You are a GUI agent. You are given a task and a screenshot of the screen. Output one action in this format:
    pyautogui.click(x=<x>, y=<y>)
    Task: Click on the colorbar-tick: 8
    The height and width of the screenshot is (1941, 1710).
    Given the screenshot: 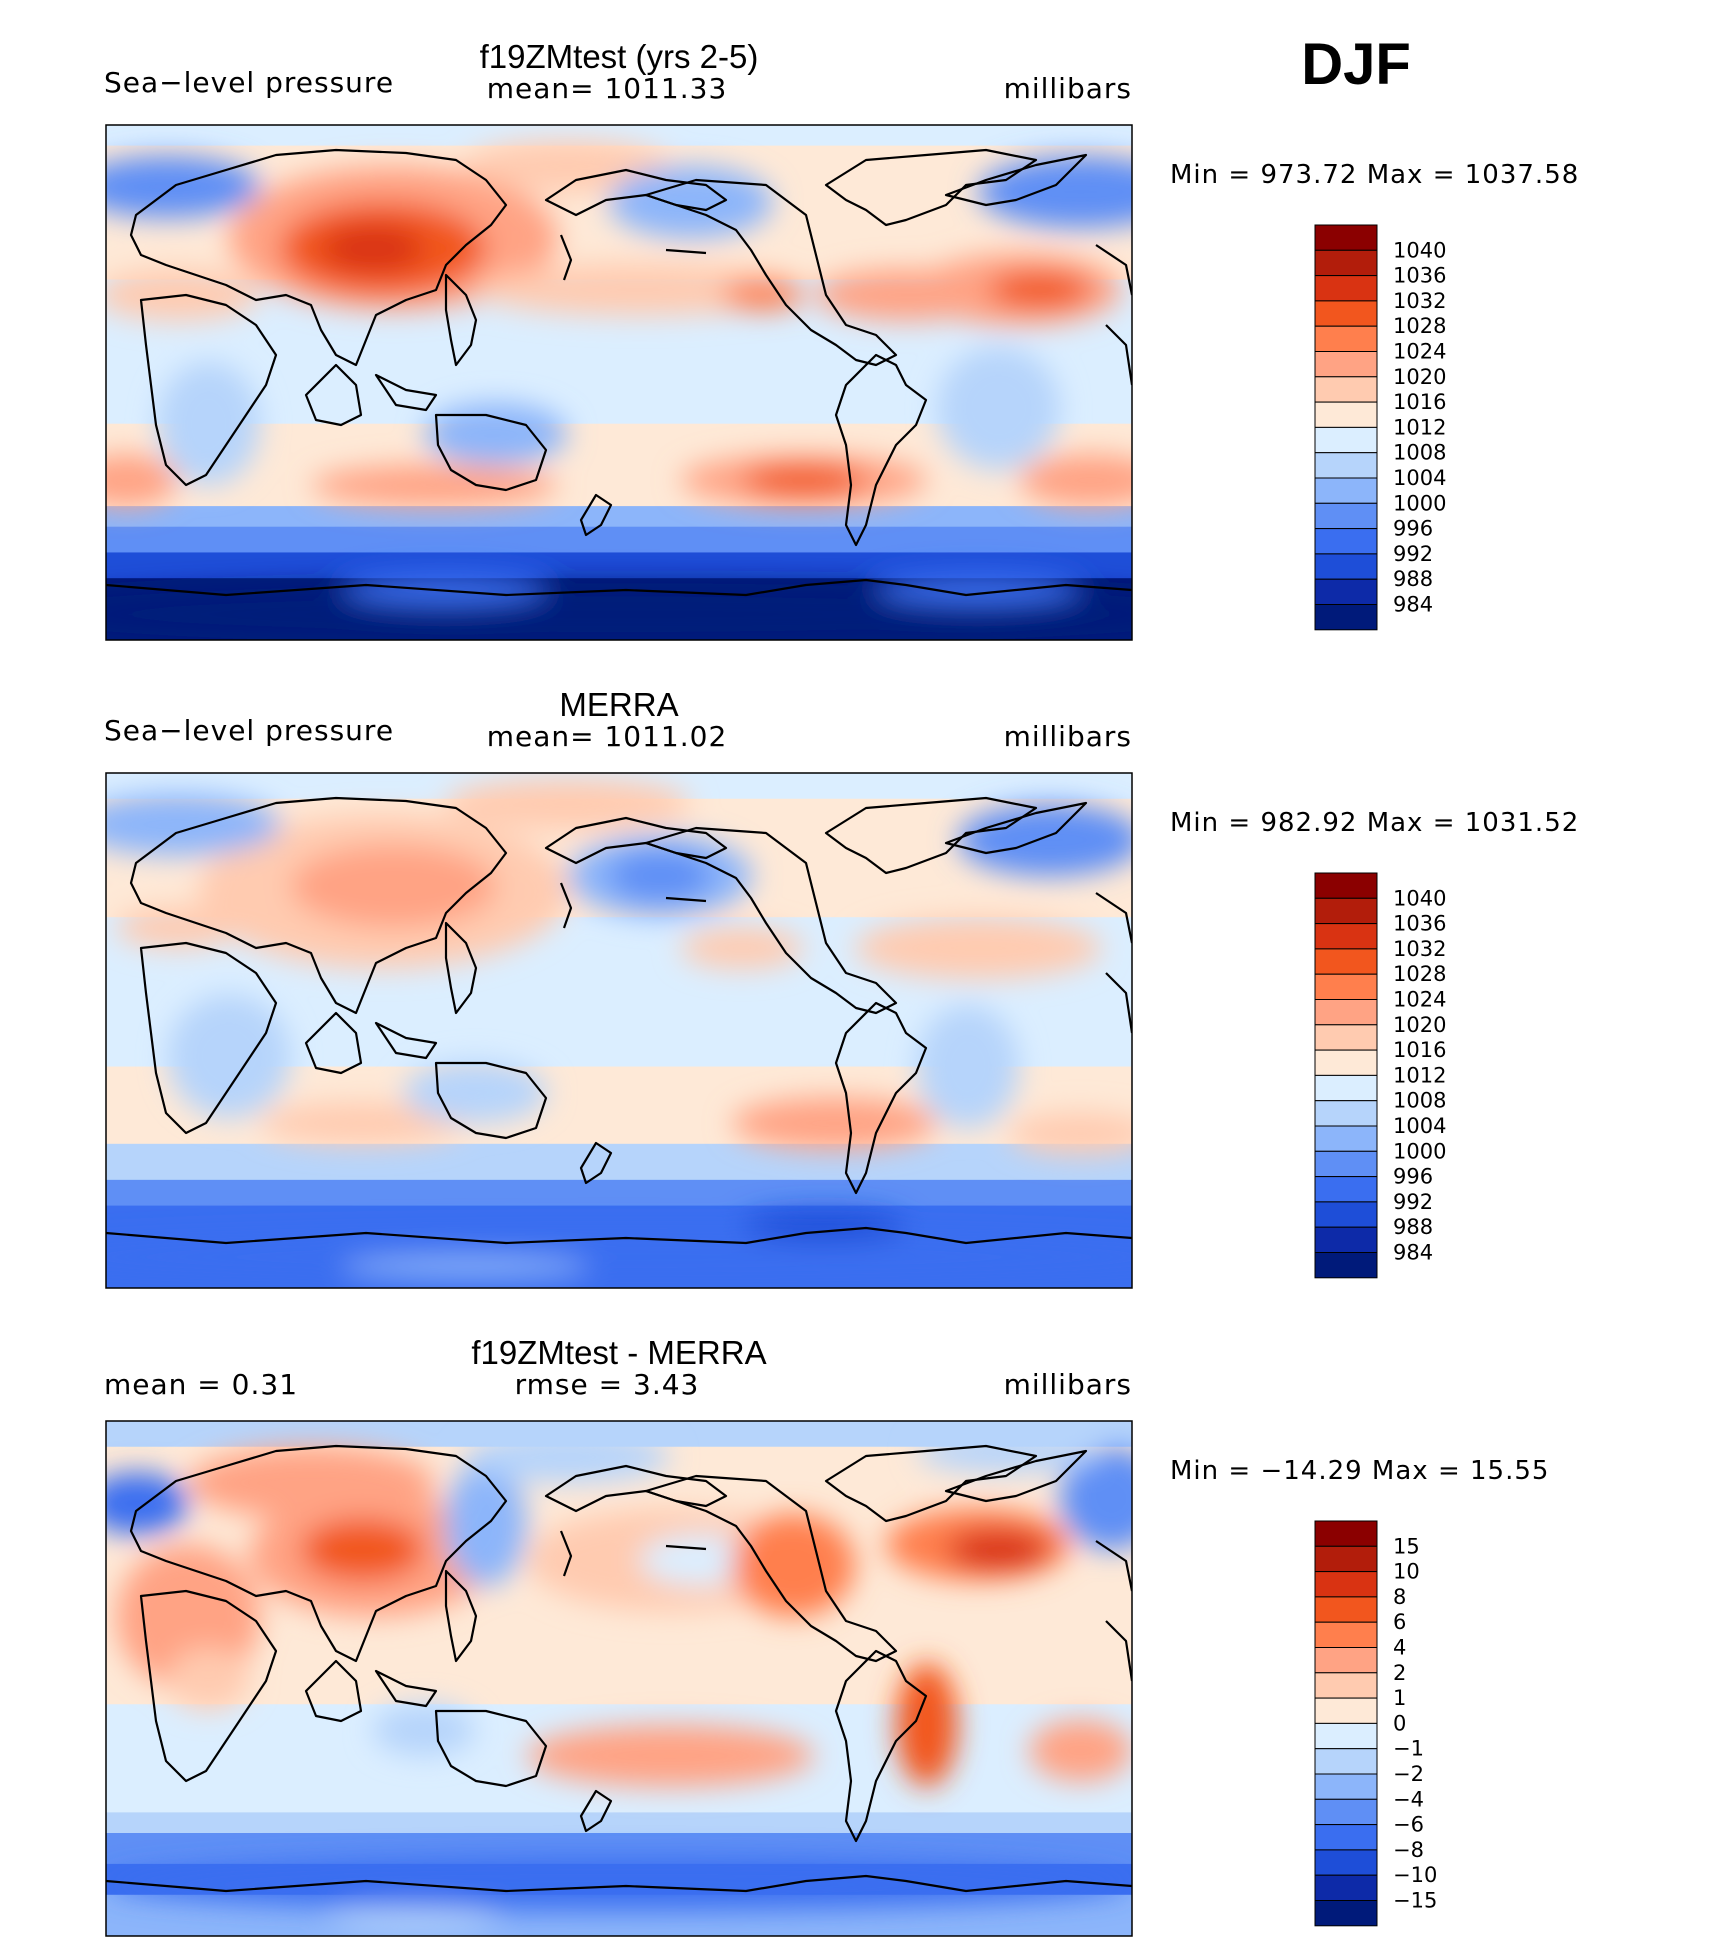 What is the action you would take?
    pyautogui.click(x=1399, y=1597)
    